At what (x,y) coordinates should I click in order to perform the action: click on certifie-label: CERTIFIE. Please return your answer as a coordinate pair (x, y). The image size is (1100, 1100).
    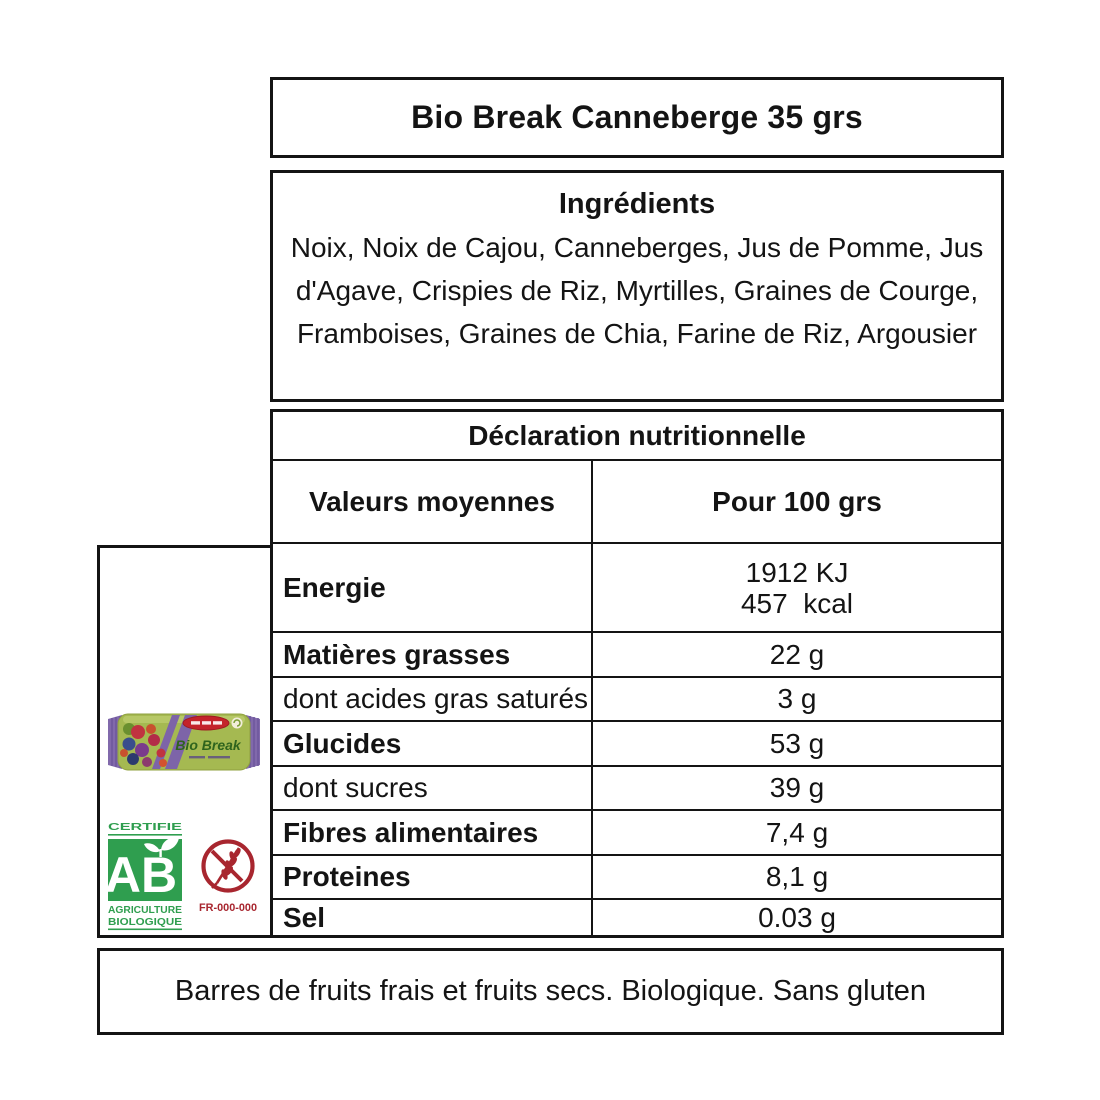
    Looking at the image, I should click on (145, 827).